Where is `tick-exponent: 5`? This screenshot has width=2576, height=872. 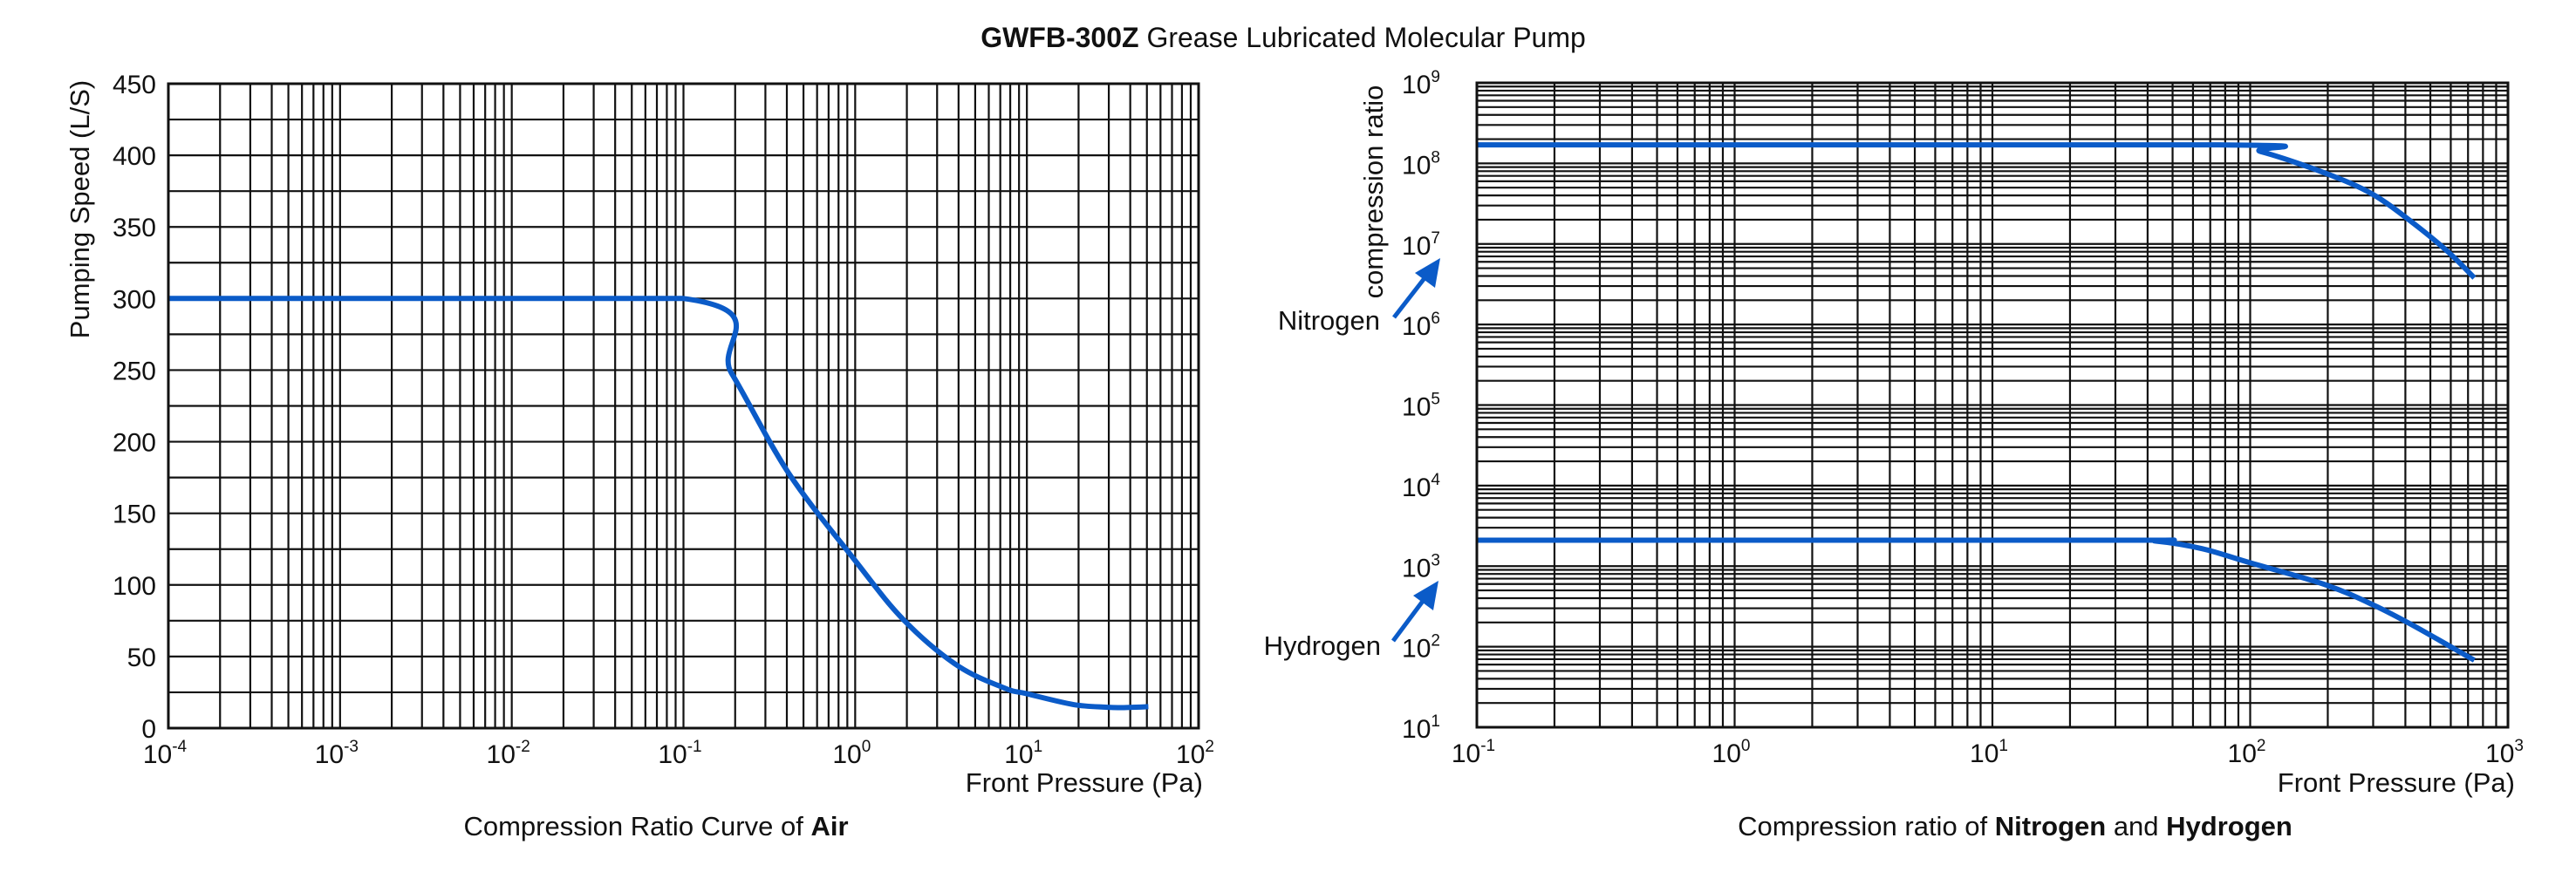 tick-exponent: 5 is located at coordinates (1435, 400).